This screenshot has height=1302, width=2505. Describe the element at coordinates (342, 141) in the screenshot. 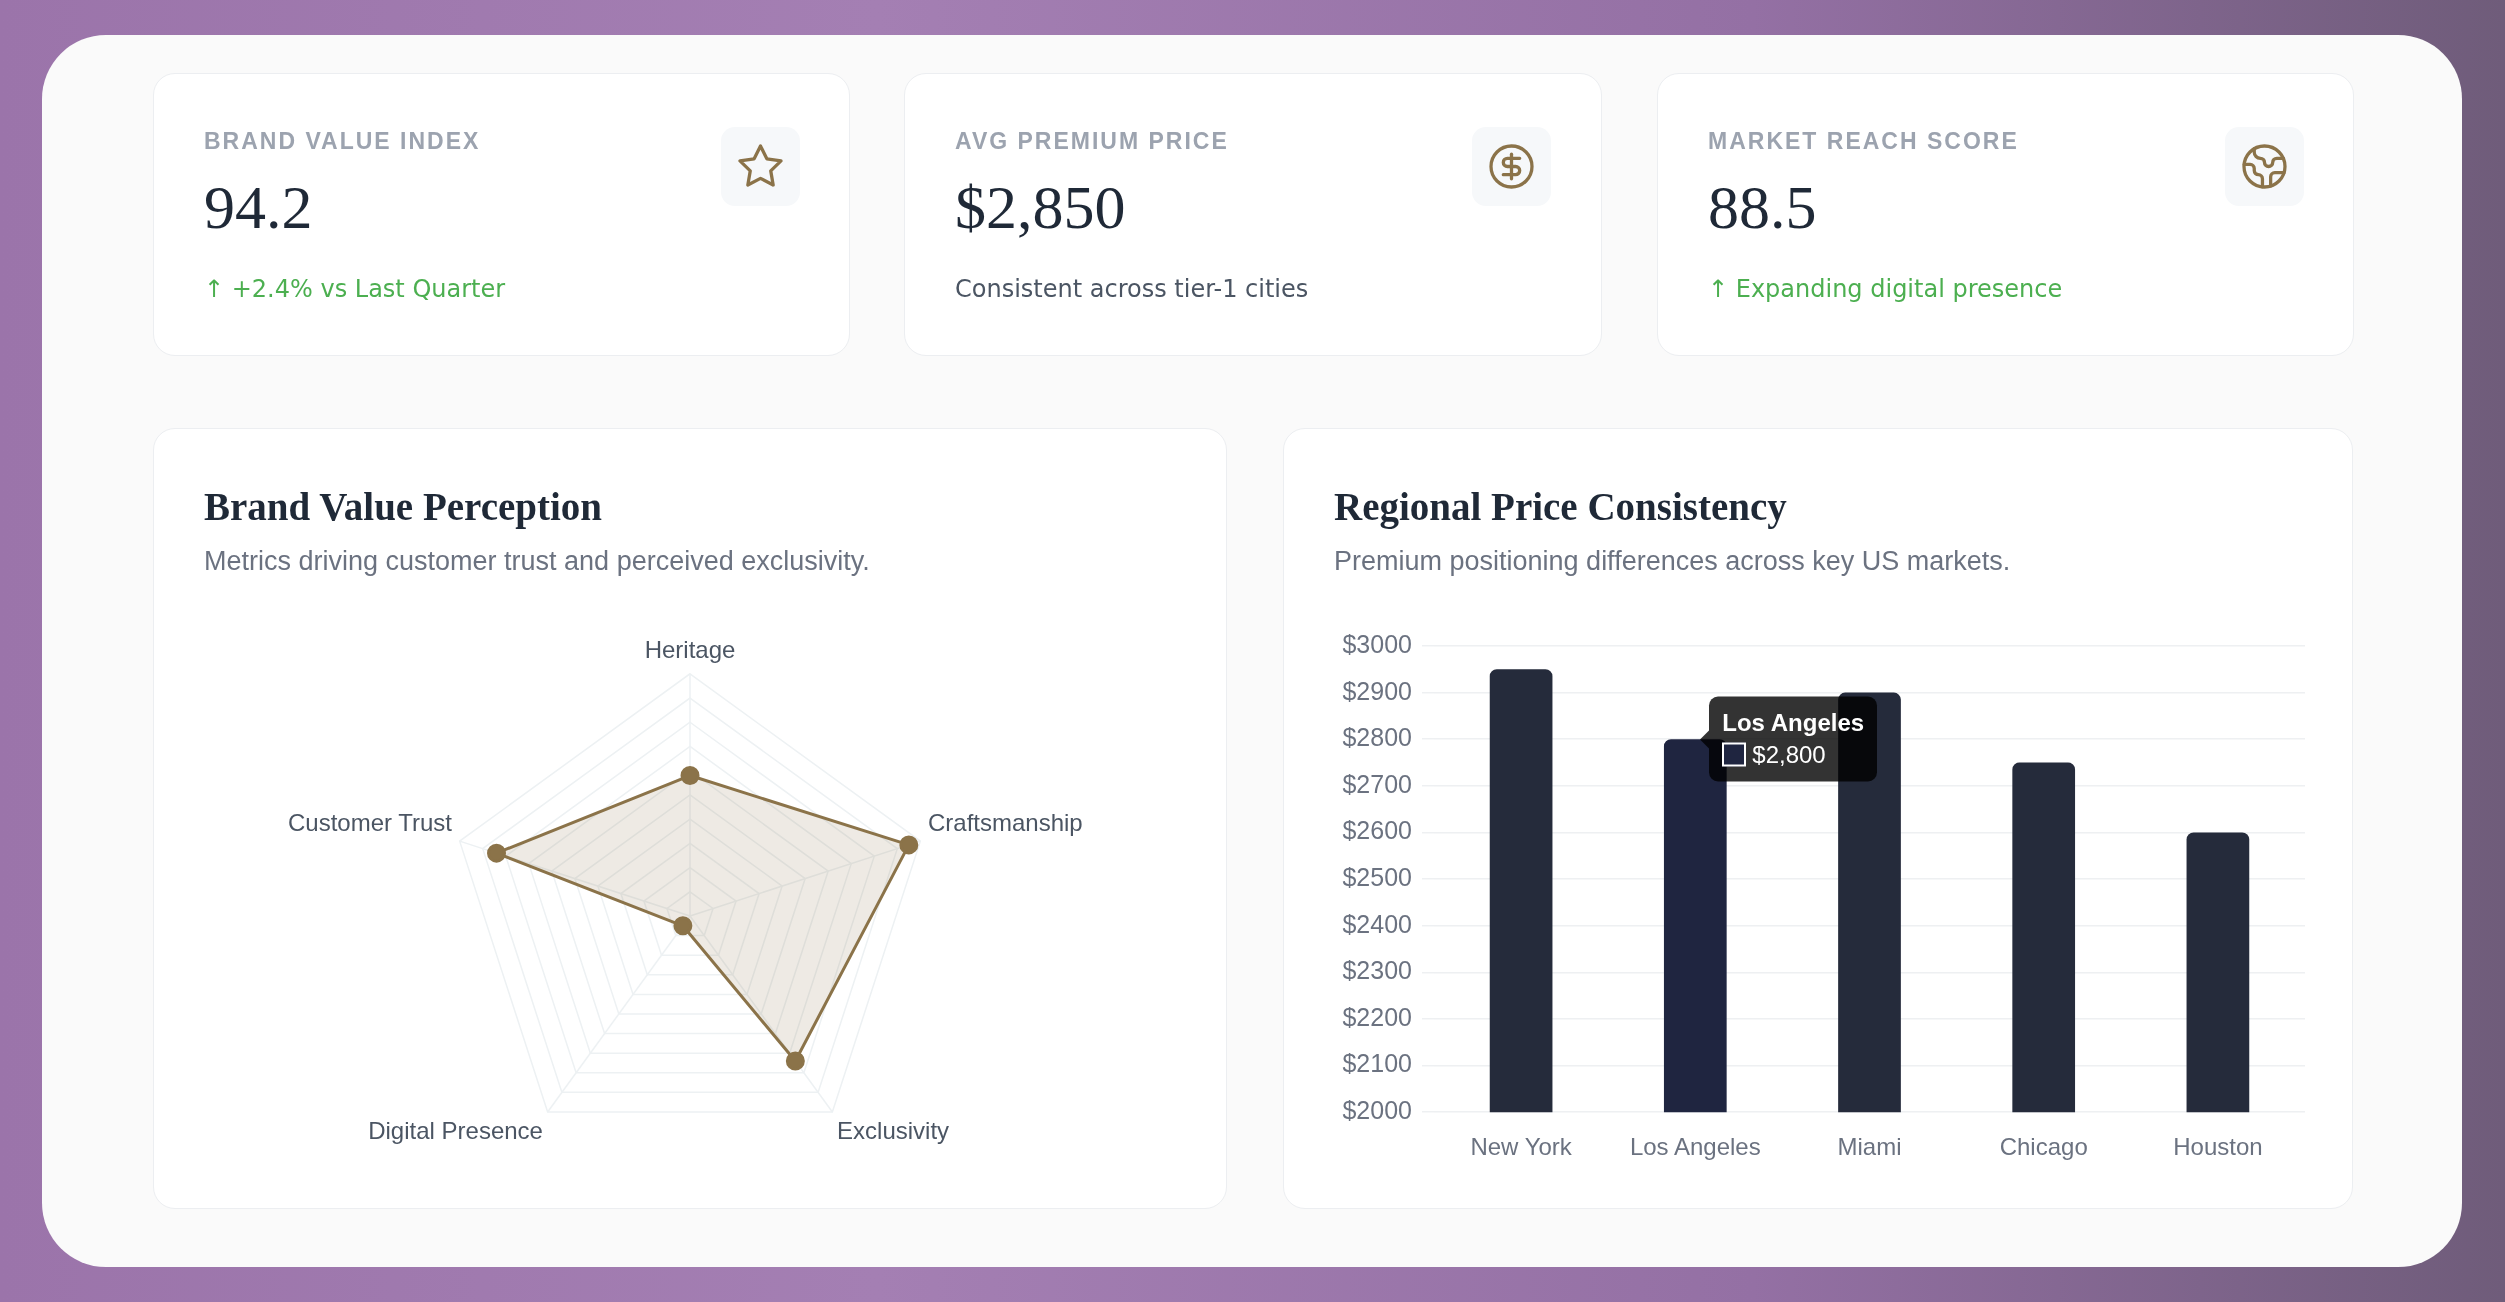

I see `text: BRAND VALUE INDEX` at that location.